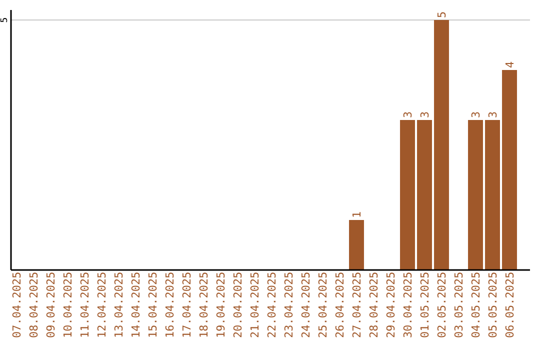 The image size is (540, 340). What do you see at coordinates (357, 305) in the screenshot?
I see `x-tick-label: 27.04.2025` at bounding box center [357, 305].